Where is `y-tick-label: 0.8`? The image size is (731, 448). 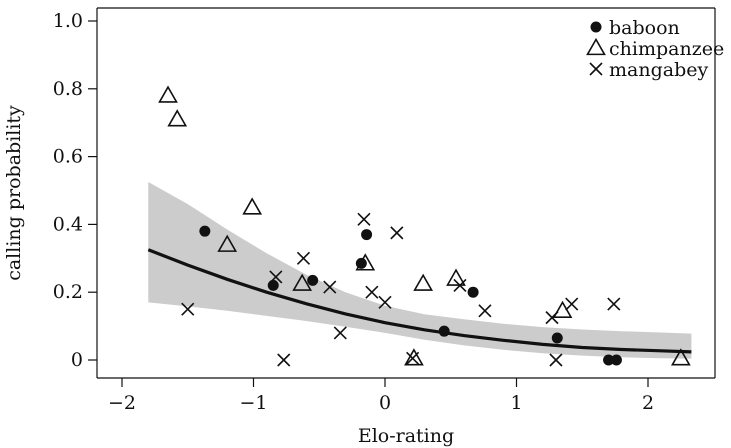 y-tick-label: 0.8 is located at coordinates (68, 89).